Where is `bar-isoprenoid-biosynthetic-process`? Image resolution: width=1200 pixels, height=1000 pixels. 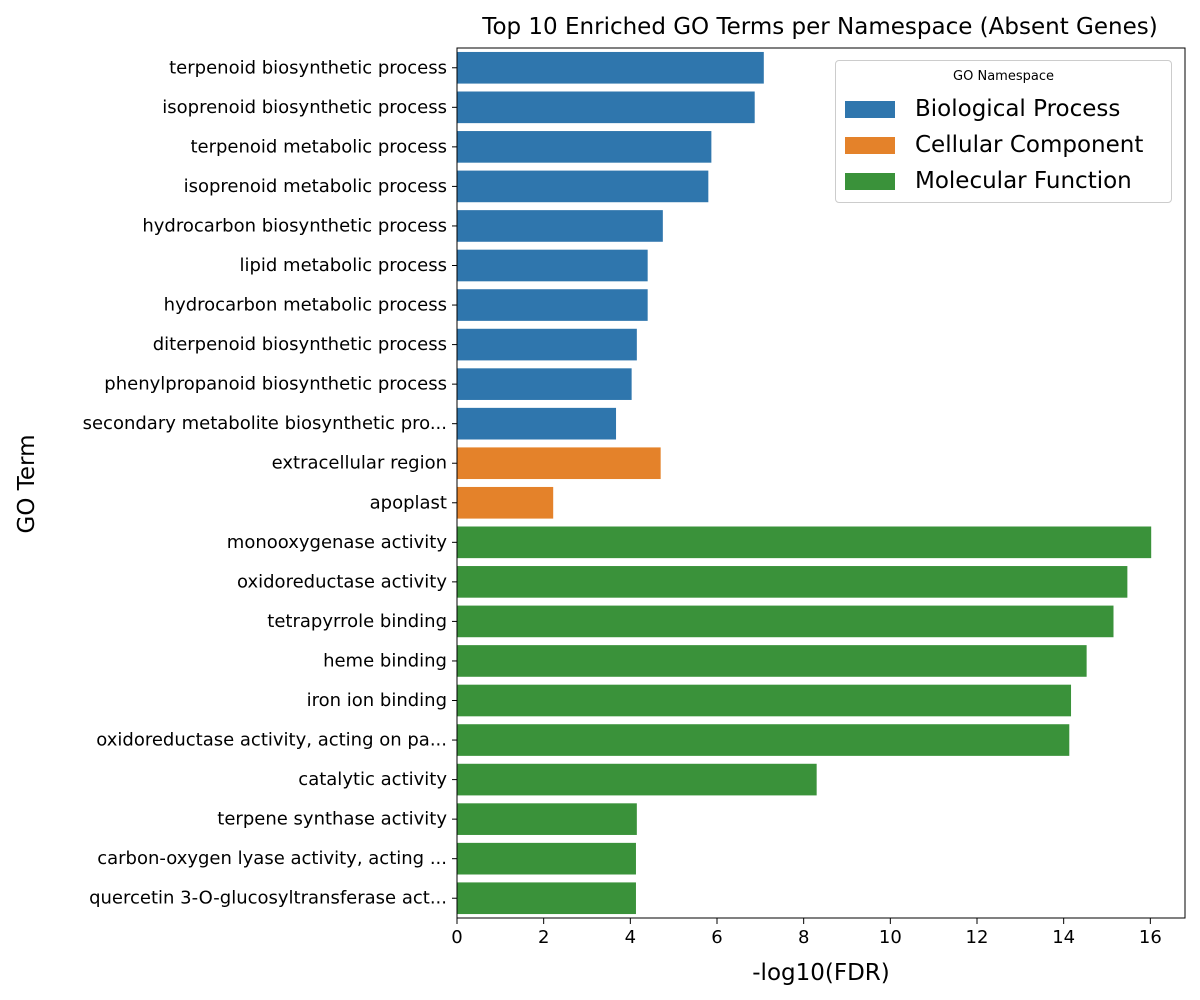
bar-isoprenoid-biosynthetic-process is located at coordinates (606, 107).